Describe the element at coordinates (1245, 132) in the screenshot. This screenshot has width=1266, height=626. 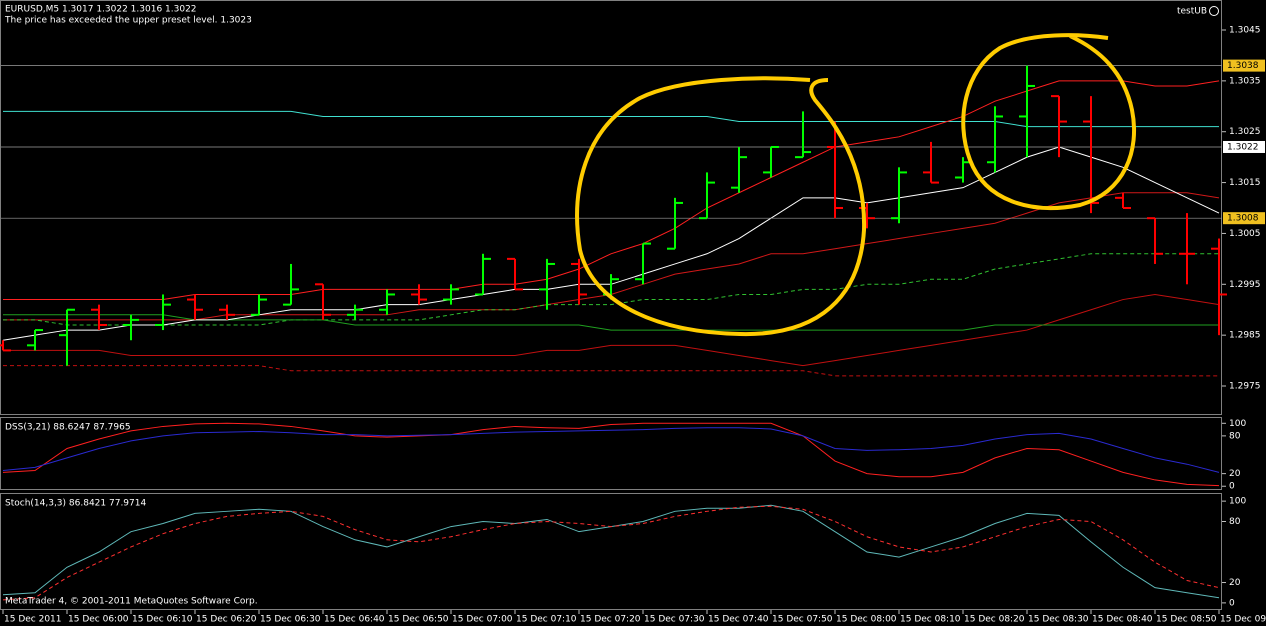
I see `y-tick-label: 1.3025` at that location.